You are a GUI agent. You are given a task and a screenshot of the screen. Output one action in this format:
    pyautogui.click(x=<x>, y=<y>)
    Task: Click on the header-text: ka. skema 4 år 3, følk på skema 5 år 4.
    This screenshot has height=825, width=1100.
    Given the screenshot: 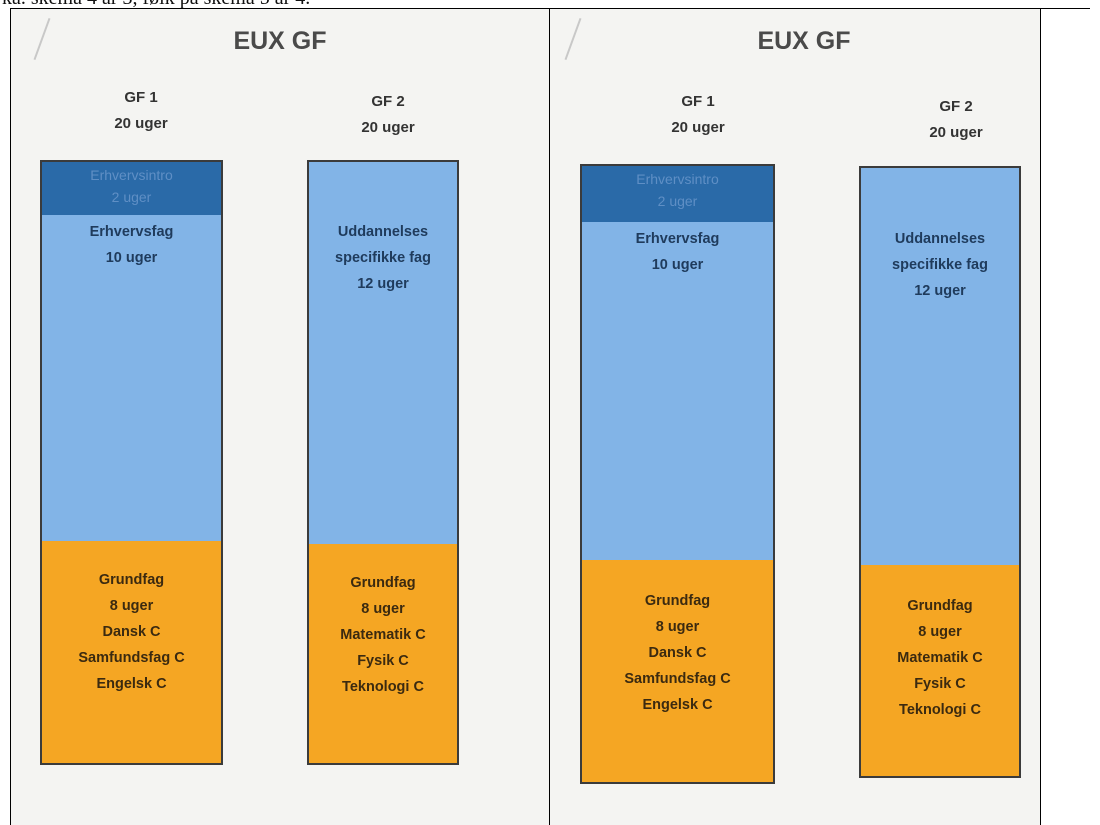 What is the action you would take?
    pyautogui.click(x=156, y=5)
    